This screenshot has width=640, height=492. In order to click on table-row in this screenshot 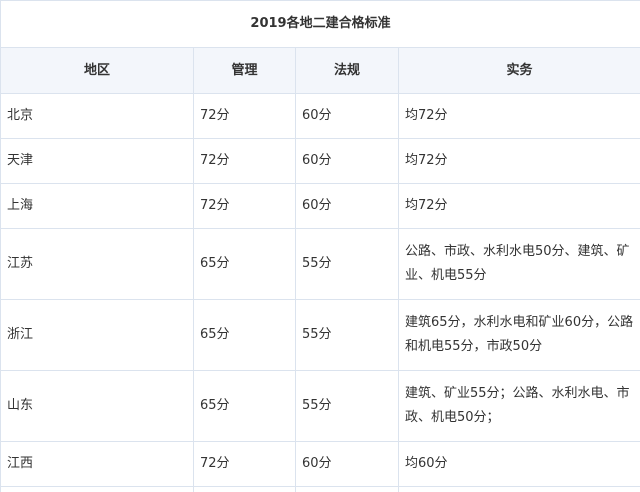, I will do `click(320, 489)`.